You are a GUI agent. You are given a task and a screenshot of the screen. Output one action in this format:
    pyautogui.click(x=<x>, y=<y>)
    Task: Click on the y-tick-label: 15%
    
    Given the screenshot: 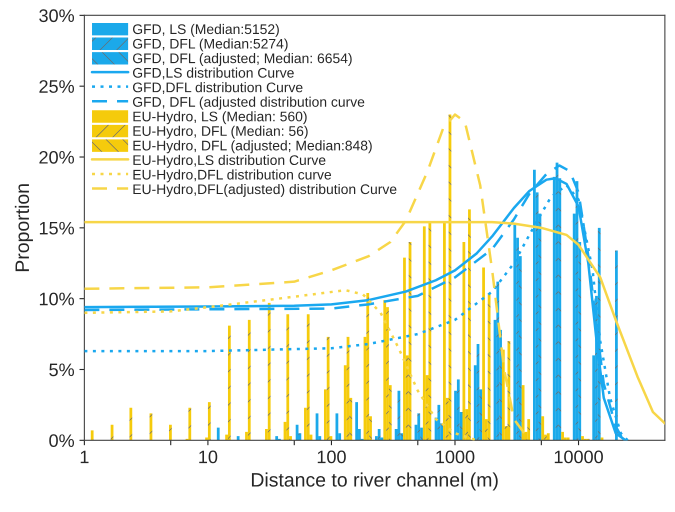 What is the action you would take?
    pyautogui.click(x=57, y=228)
    